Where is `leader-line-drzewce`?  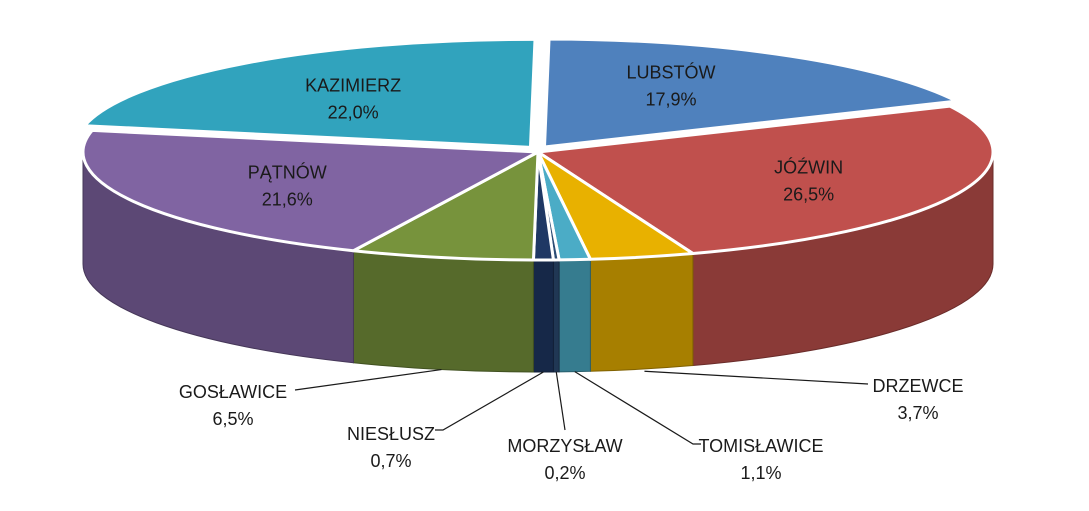
leader-line-drzewce is located at coordinates (756, 377).